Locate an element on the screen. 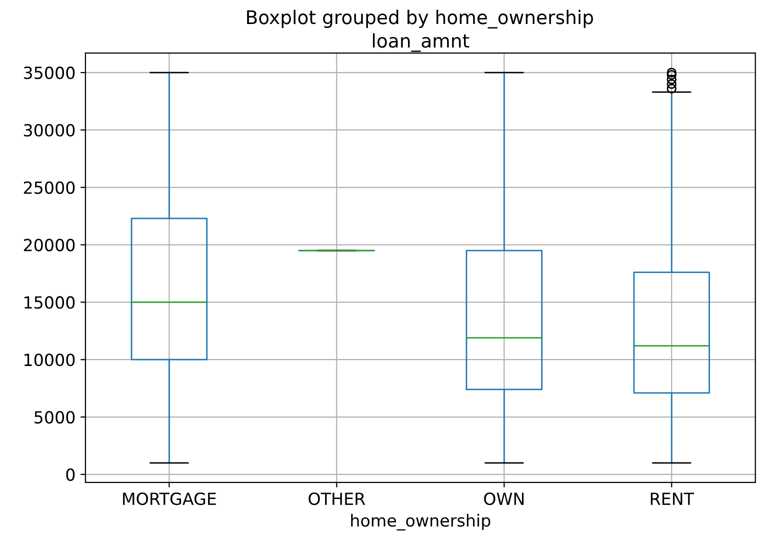  chart-title: Boxplot grouped by home_ownership is located at coordinates (420, 19).